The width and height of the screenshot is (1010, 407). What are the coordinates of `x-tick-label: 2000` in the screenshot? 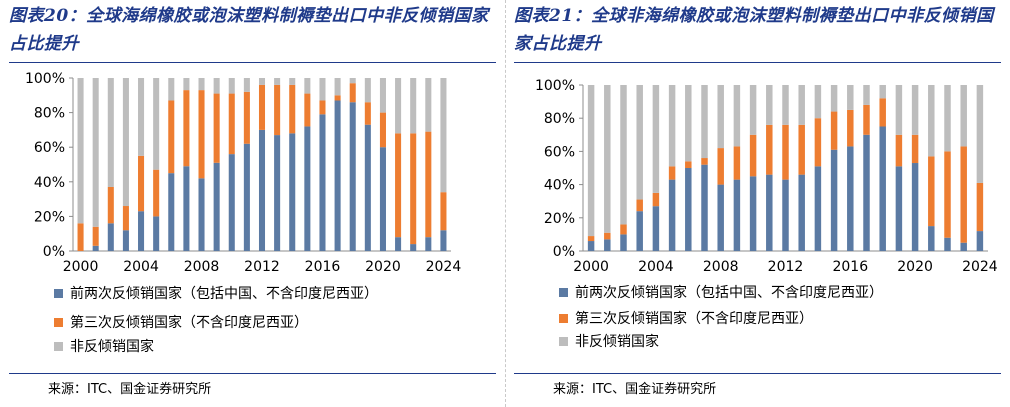 It's located at (591, 266).